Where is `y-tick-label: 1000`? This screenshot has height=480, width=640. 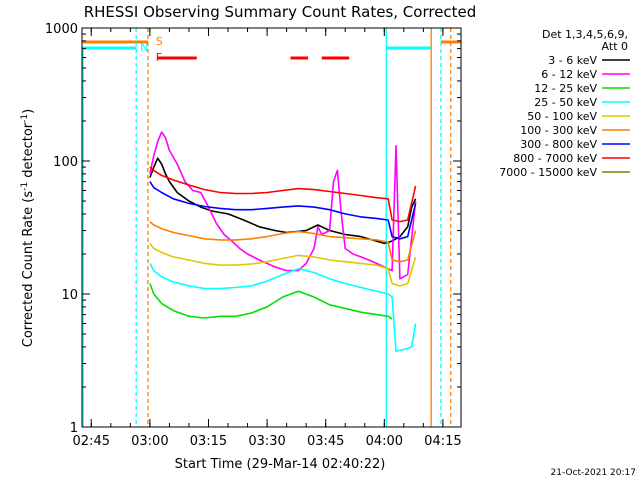 y-tick-label: 1000 is located at coordinates (61, 29).